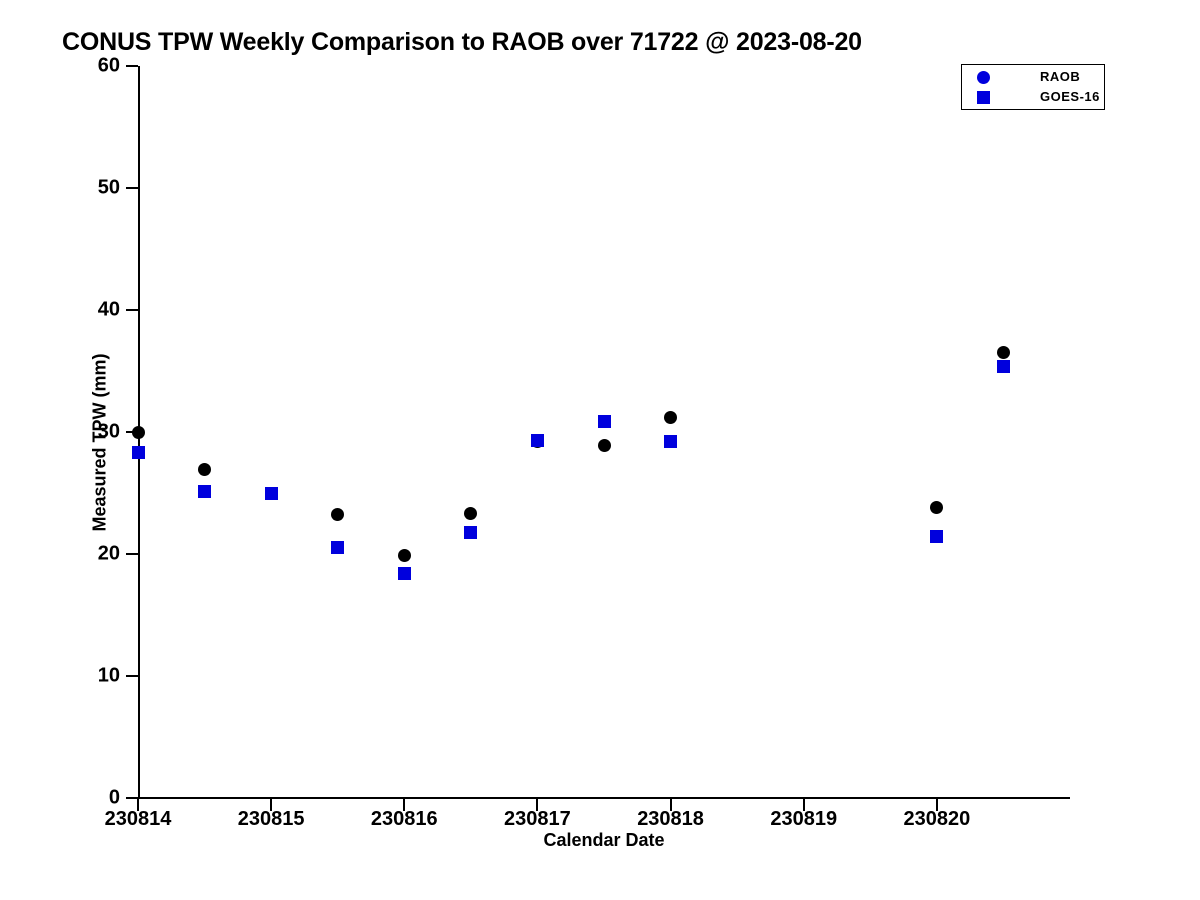 This screenshot has width=1200, height=900. What do you see at coordinates (1033, 78) in the screenshot?
I see `legend-item-raob: RAOB` at bounding box center [1033, 78].